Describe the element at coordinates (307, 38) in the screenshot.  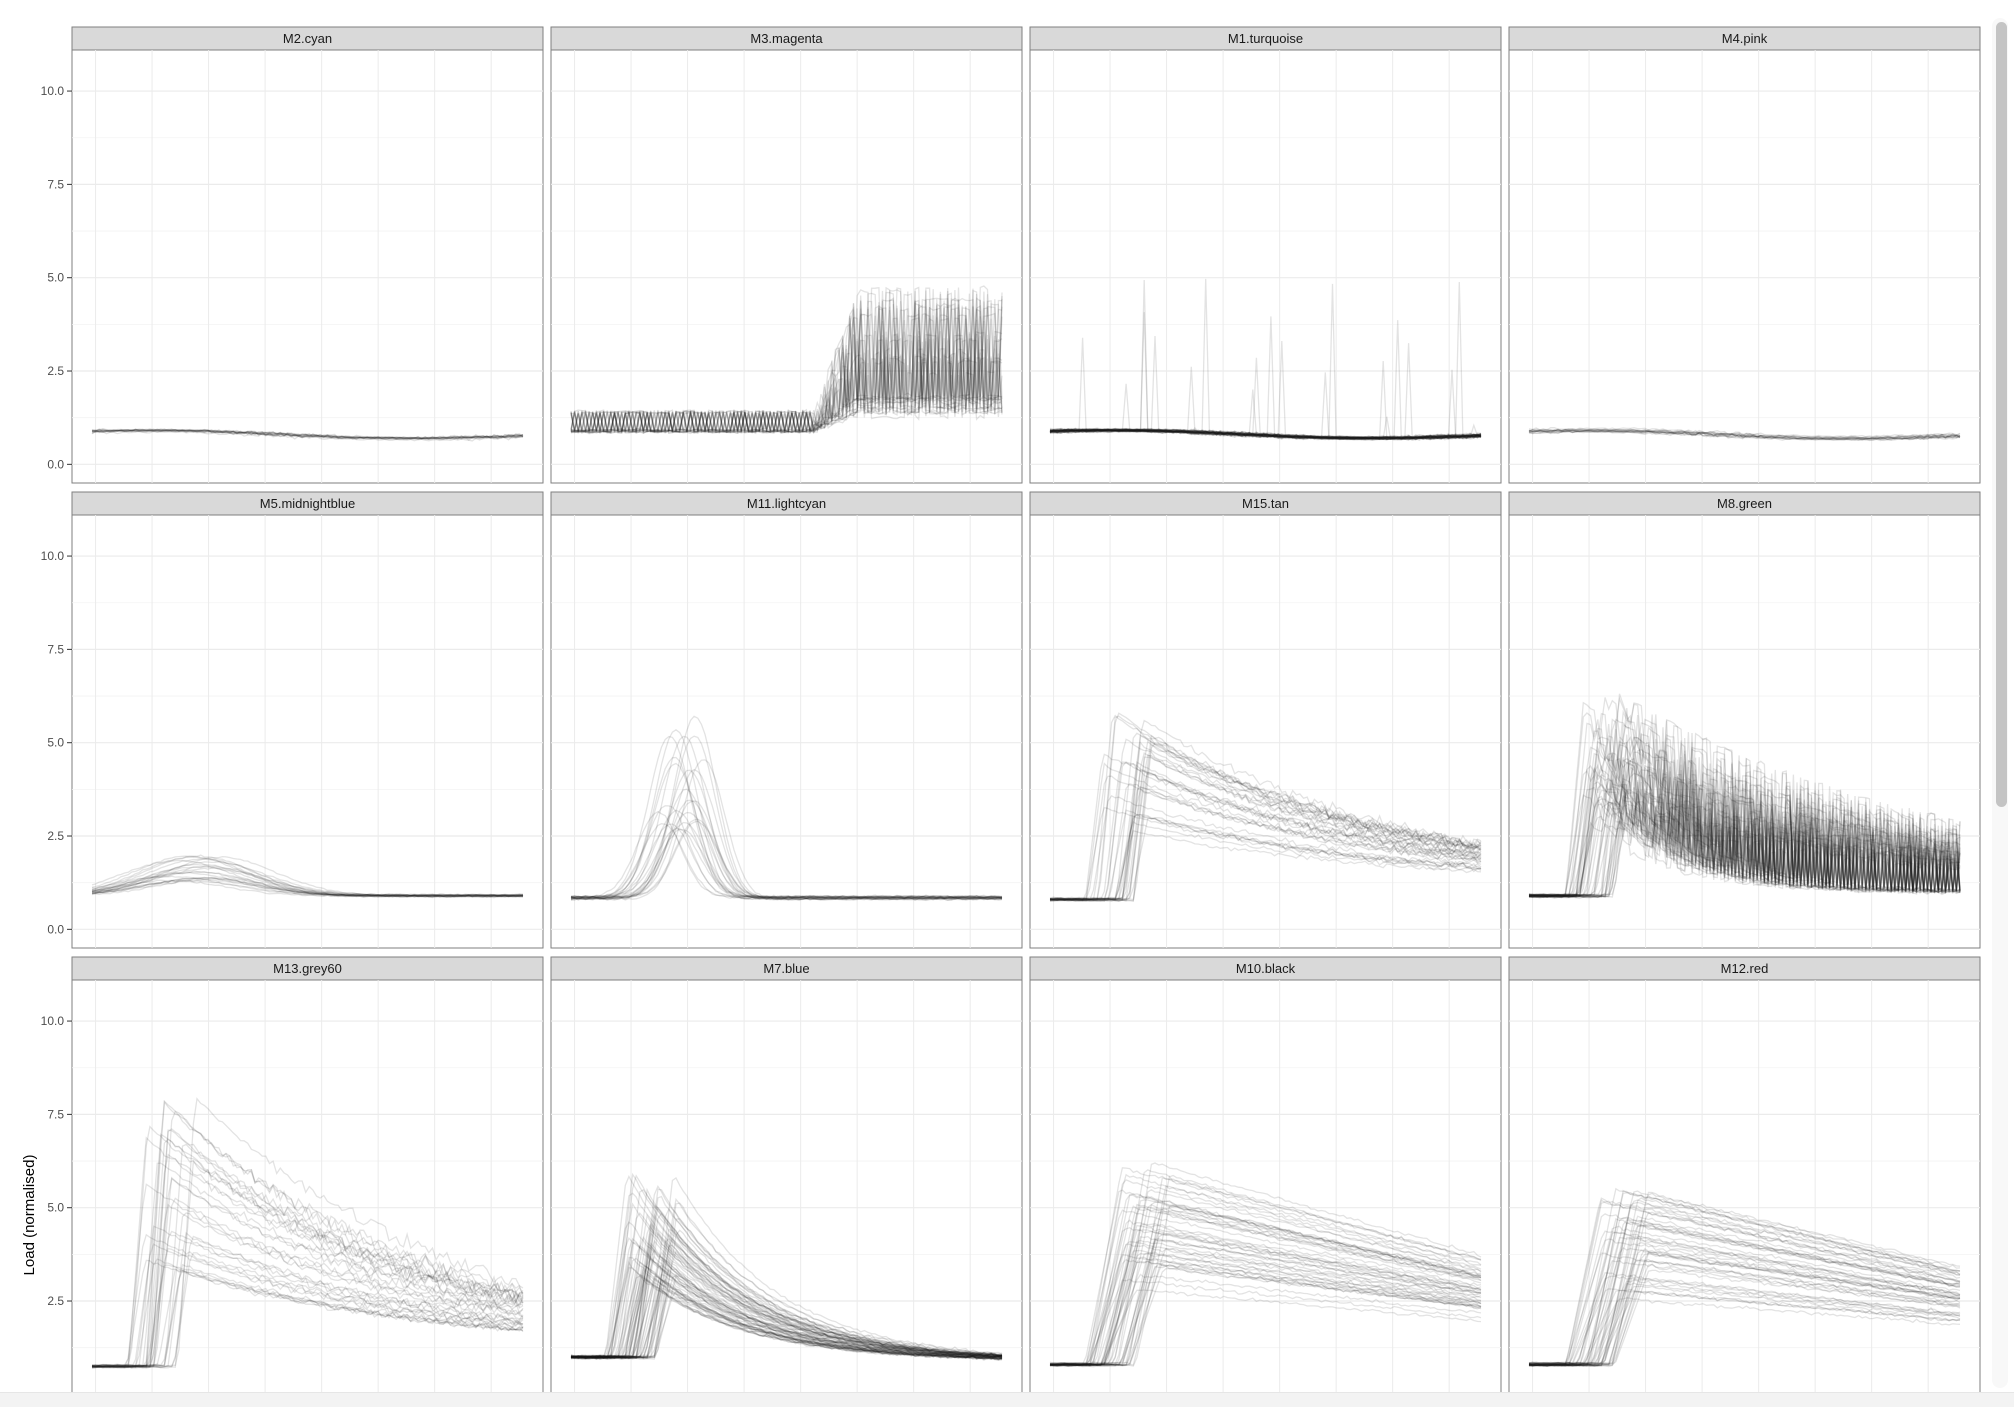
I see `panel-strip-label: M2.cyan` at that location.